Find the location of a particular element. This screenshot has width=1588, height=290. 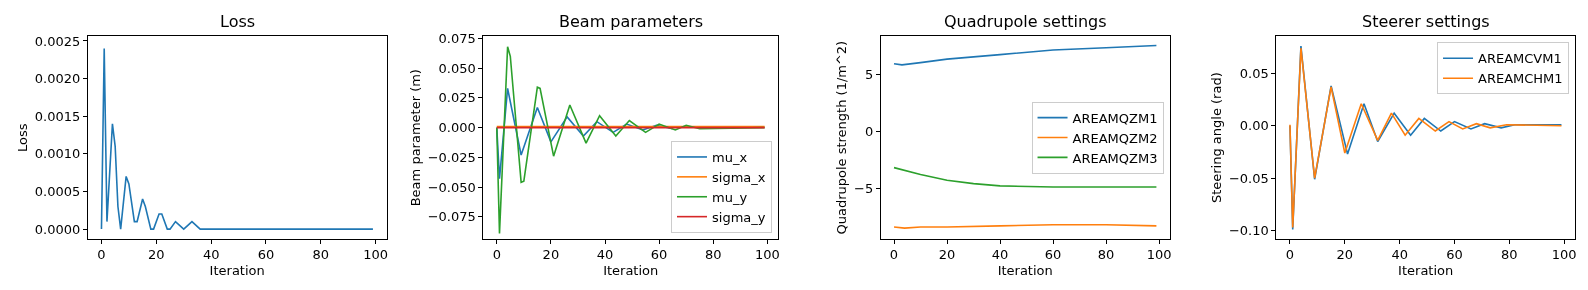

y-axis-title: Beam parameter (m) is located at coordinates (415, 138).